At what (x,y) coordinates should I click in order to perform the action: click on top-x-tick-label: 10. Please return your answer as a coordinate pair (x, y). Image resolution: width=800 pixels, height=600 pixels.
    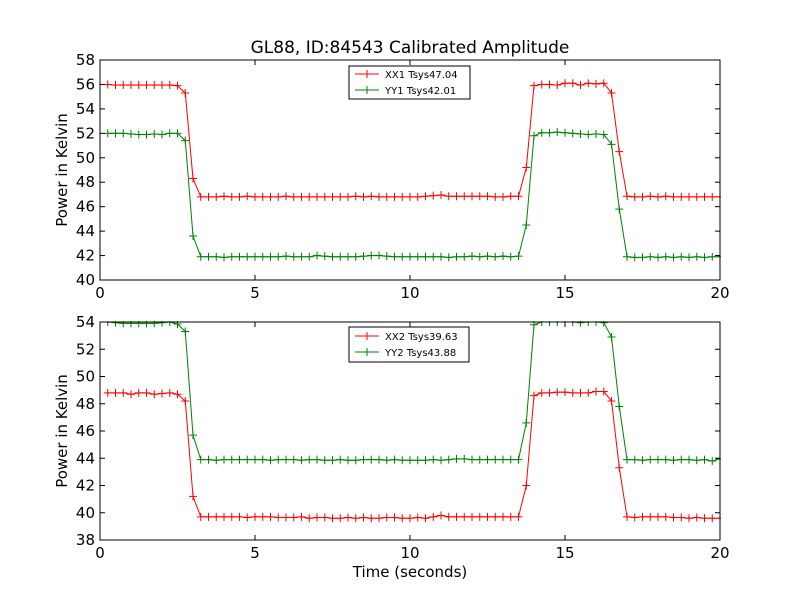
    Looking at the image, I should click on (409, 293).